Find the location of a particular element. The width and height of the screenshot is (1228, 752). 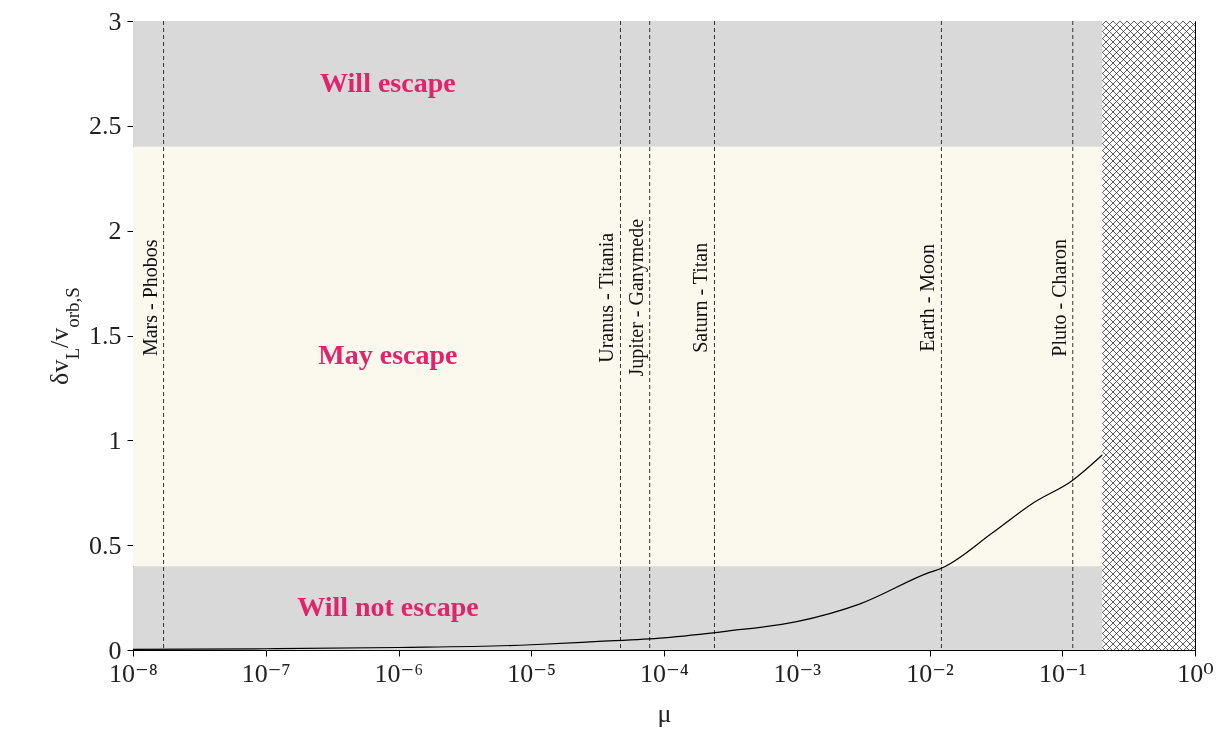

x-tick-label: 10⁻⁶ is located at coordinates (399, 673).